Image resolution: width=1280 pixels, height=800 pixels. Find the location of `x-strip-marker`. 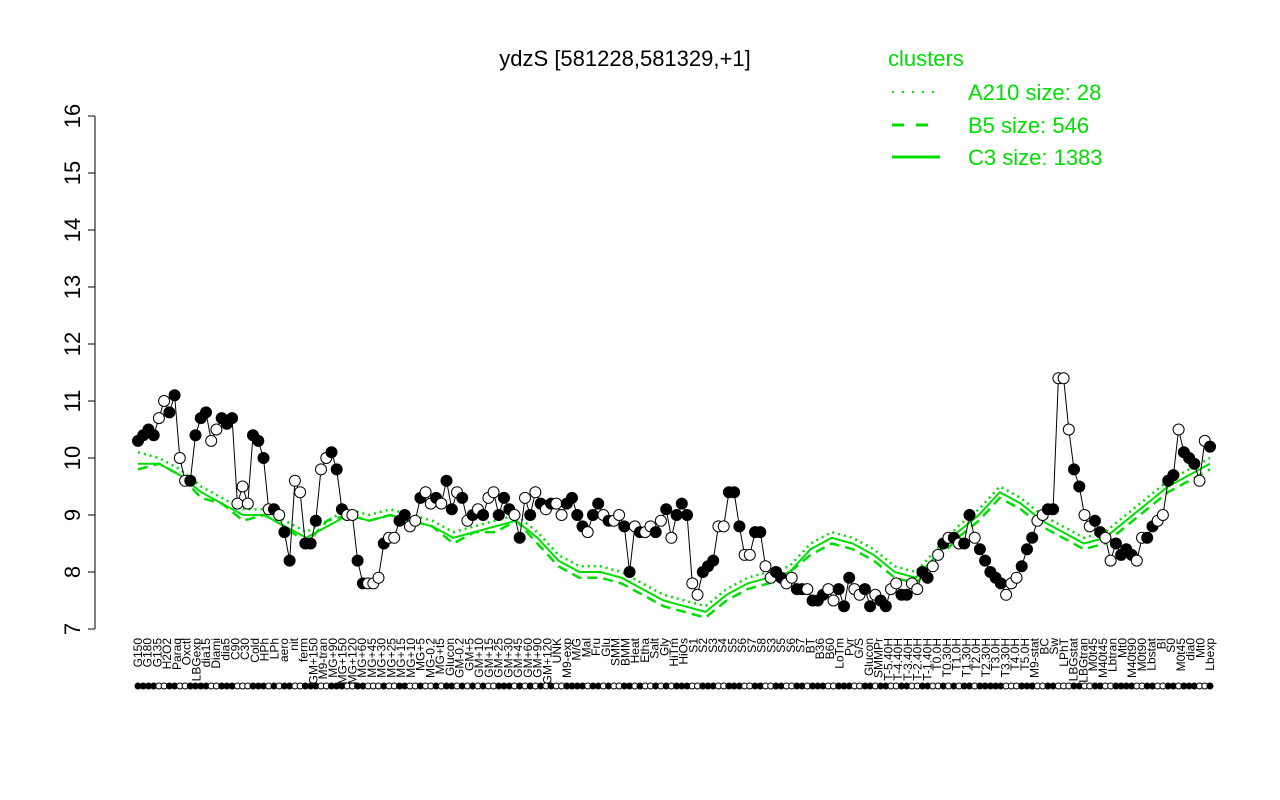

x-strip-marker is located at coordinates (1210, 686).